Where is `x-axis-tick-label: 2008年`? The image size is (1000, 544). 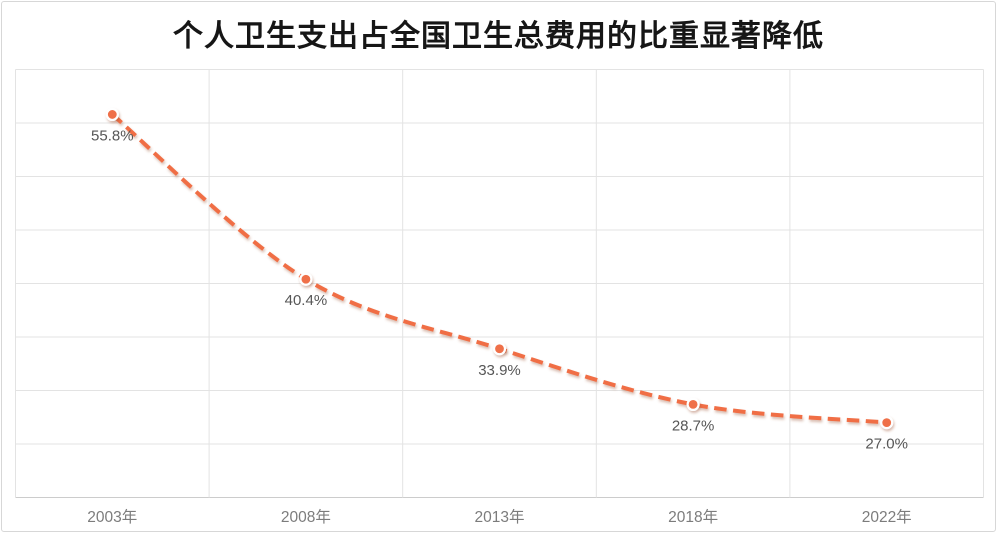
x-axis-tick-label: 2008年 is located at coordinates (306, 517).